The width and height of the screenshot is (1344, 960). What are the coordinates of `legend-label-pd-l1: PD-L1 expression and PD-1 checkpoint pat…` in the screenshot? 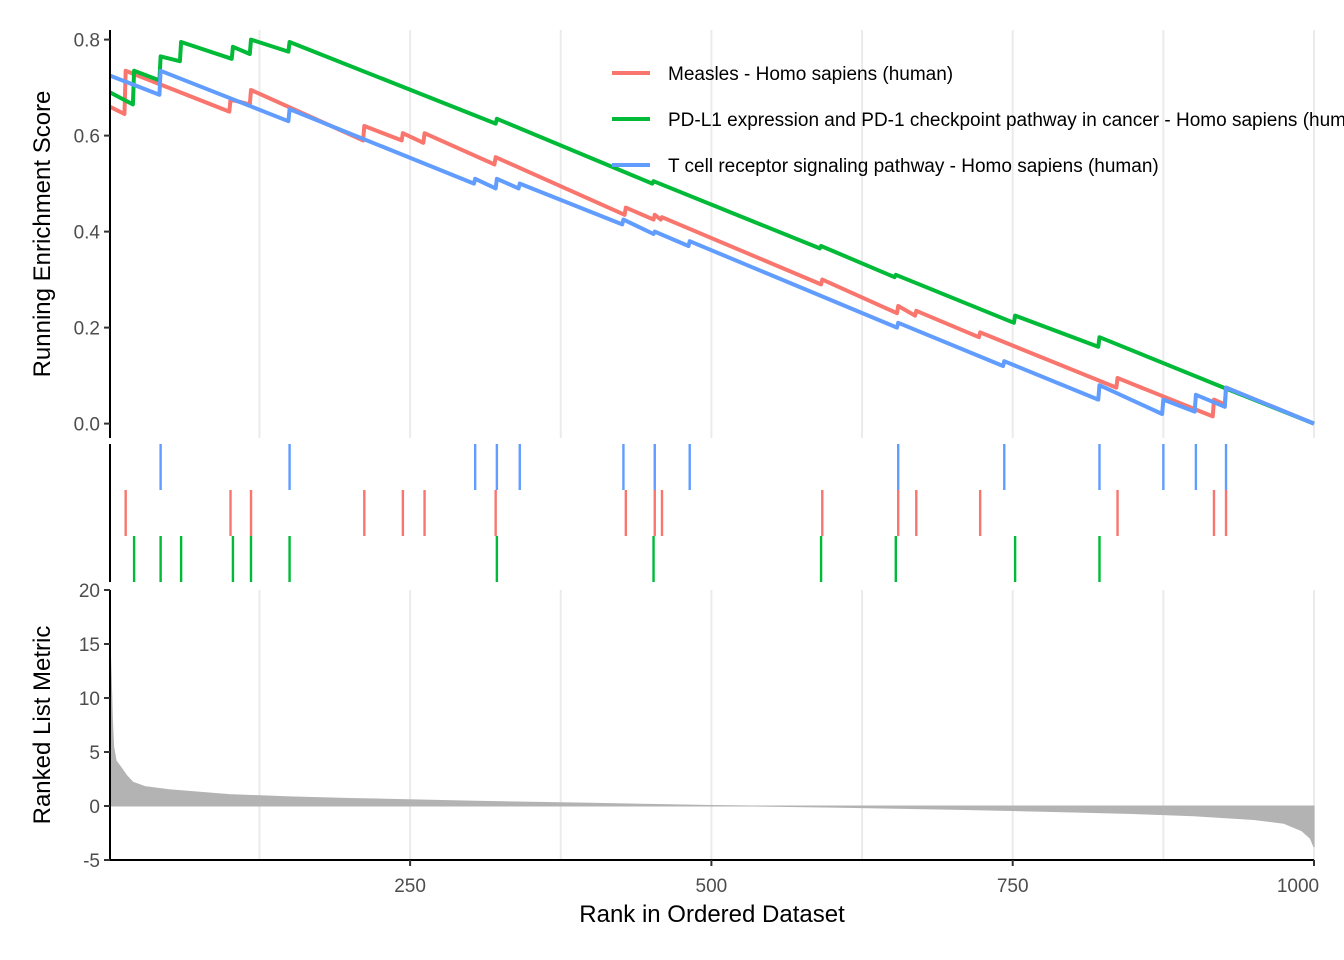 It's located at (1006, 120).